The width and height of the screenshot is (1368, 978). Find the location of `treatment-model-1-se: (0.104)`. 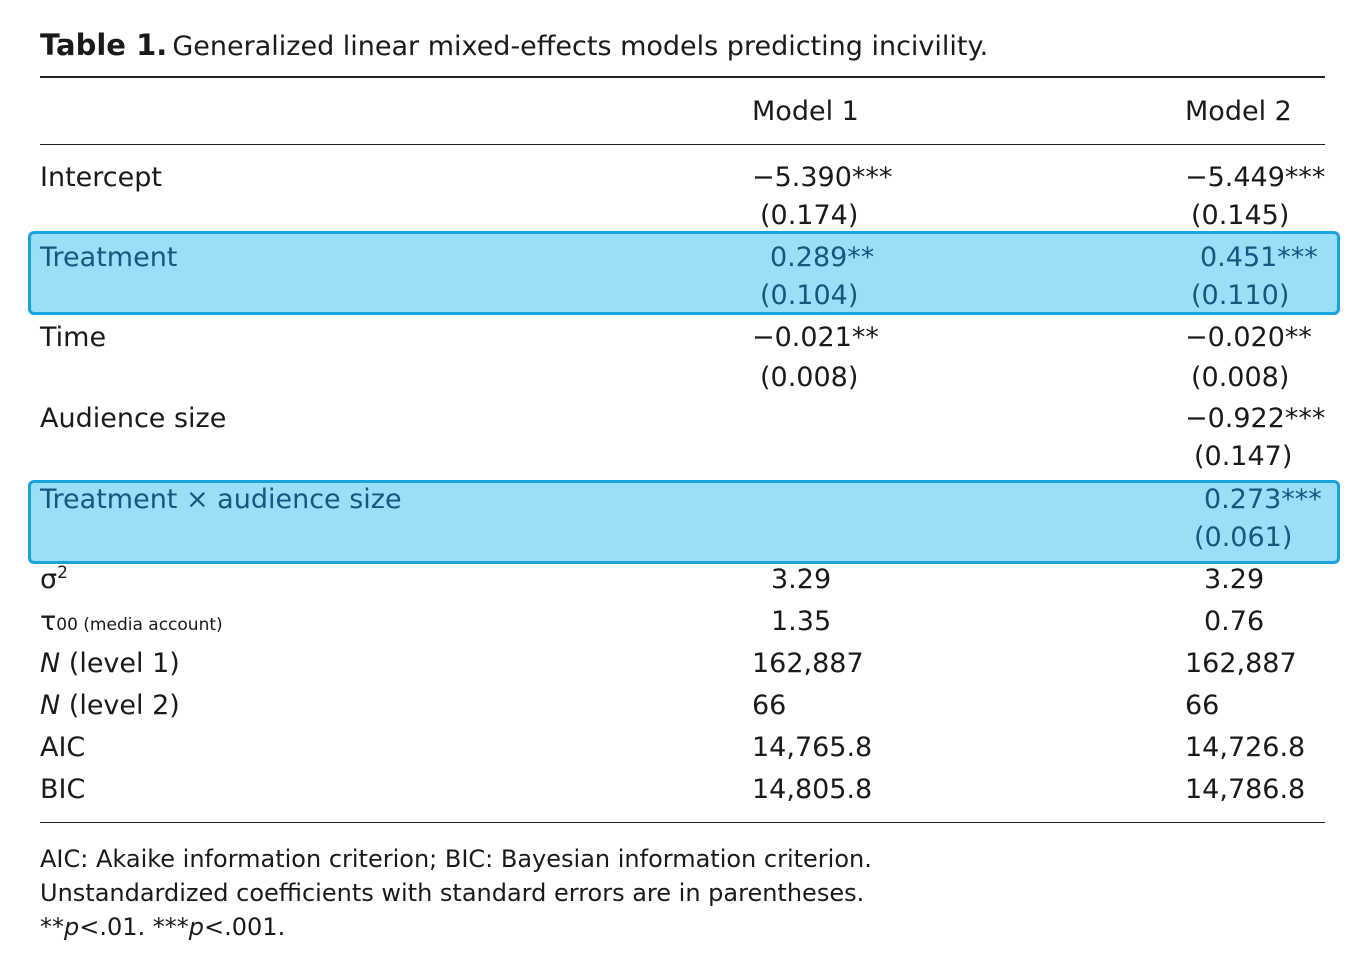

treatment-model-1-se: (0.104) is located at coordinates (809, 295).